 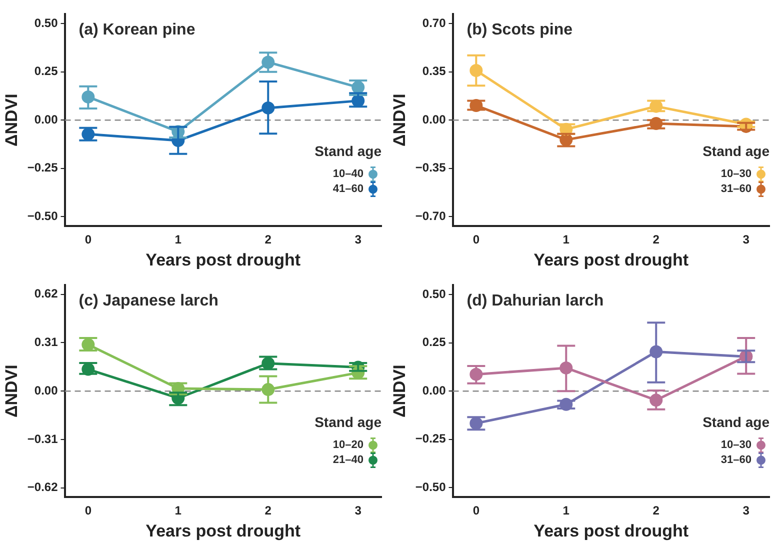 What do you see at coordinates (434, 71) in the screenshot?
I see `y-tick-label: 0.35` at bounding box center [434, 71].